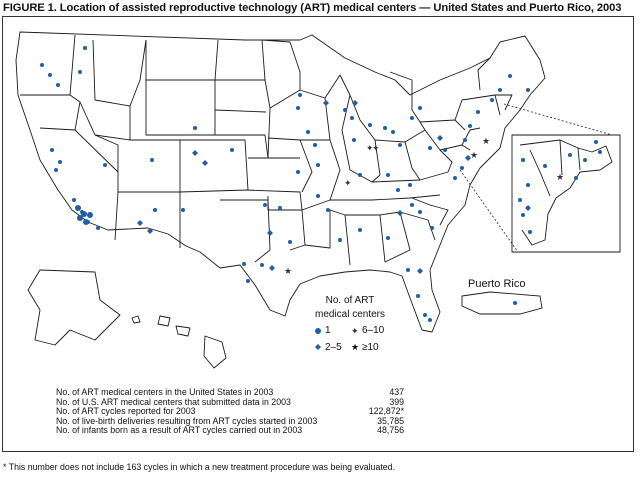 The height and width of the screenshot is (478, 640). Describe the element at coordinates (370, 347) in the screenshot. I see `legend-label-10-plus: ≥10` at that location.